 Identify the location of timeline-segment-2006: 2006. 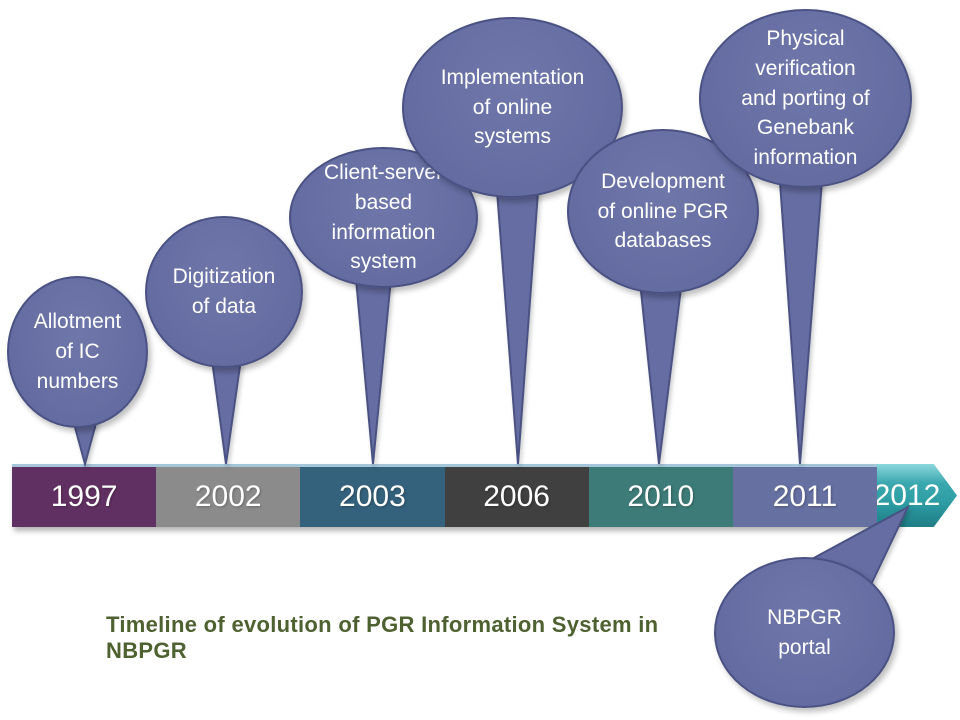
(516, 497).